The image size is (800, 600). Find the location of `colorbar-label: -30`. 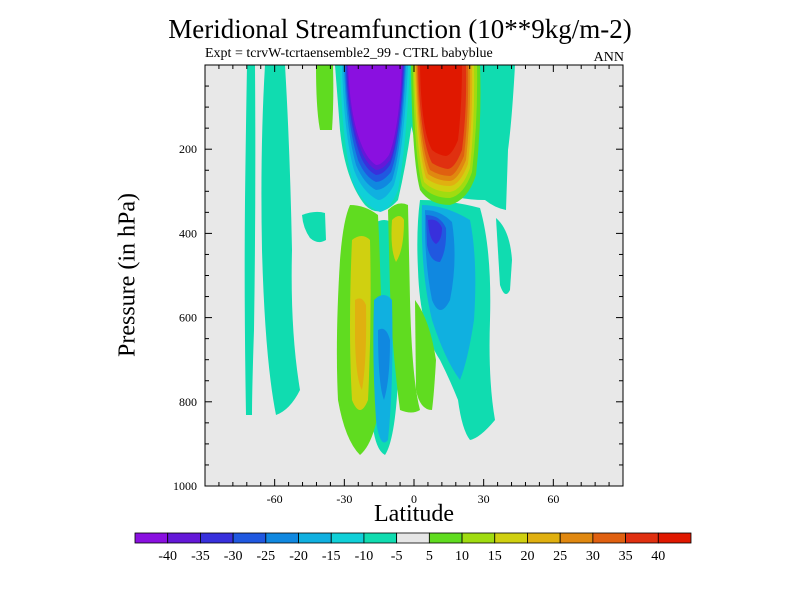

colorbar-label: -30 is located at coordinates (233, 556).